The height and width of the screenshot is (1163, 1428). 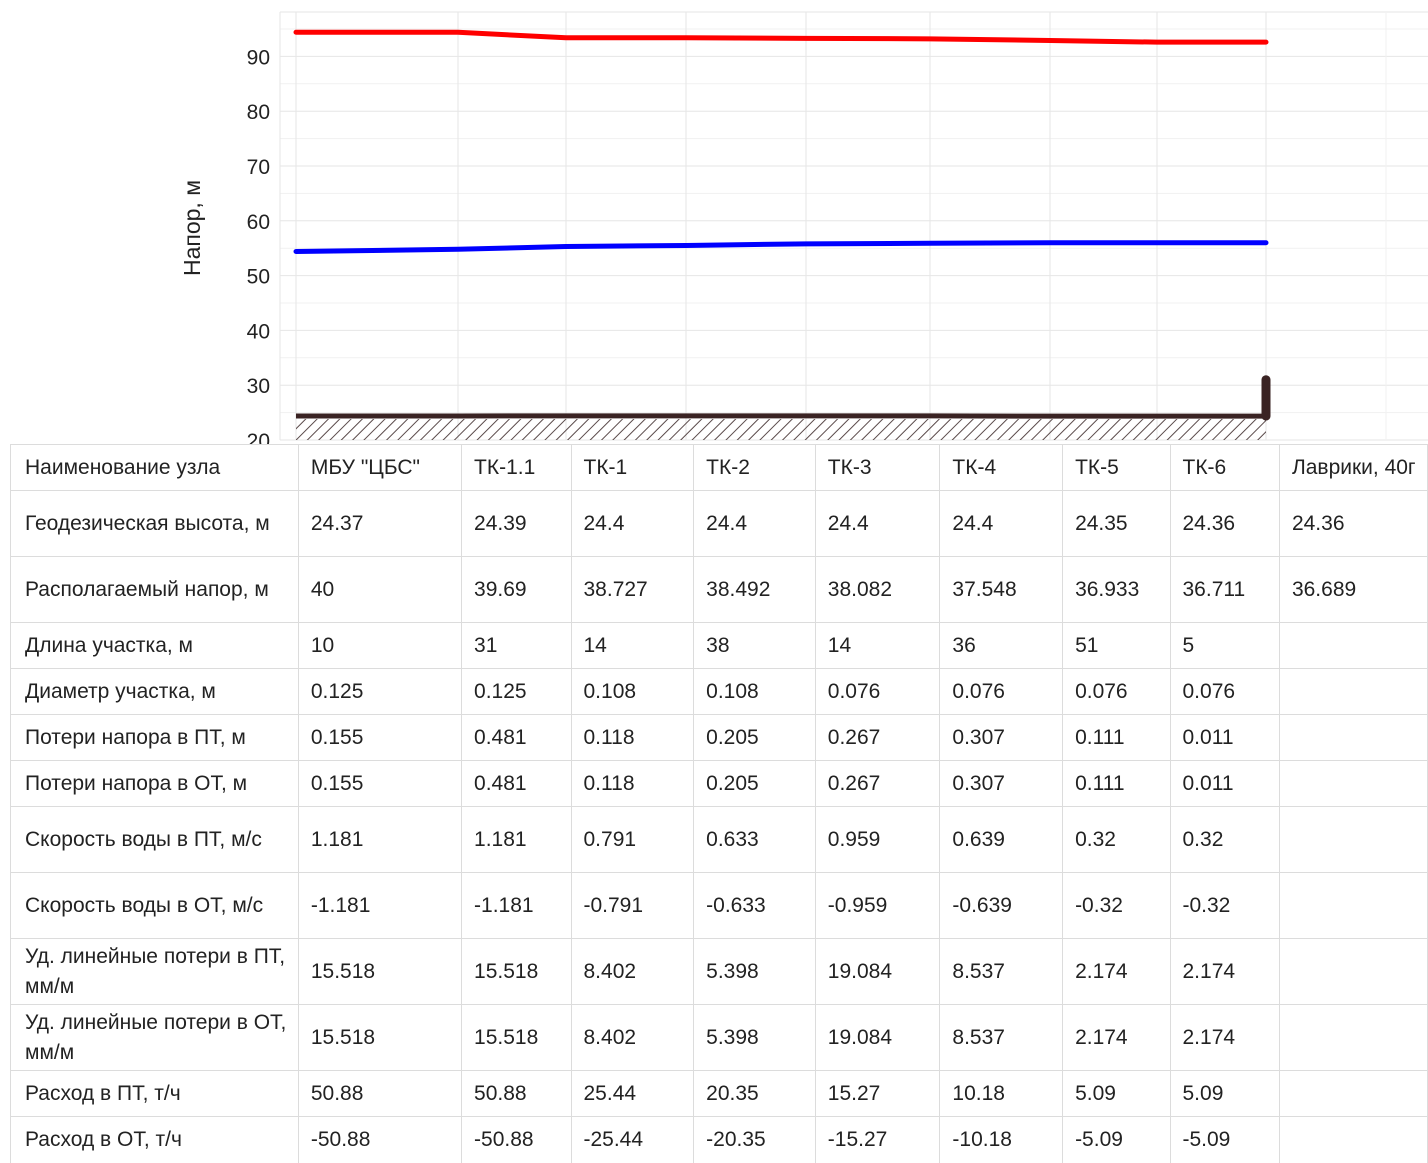 I want to click on table-cell: -0.639, so click(x=1001, y=906).